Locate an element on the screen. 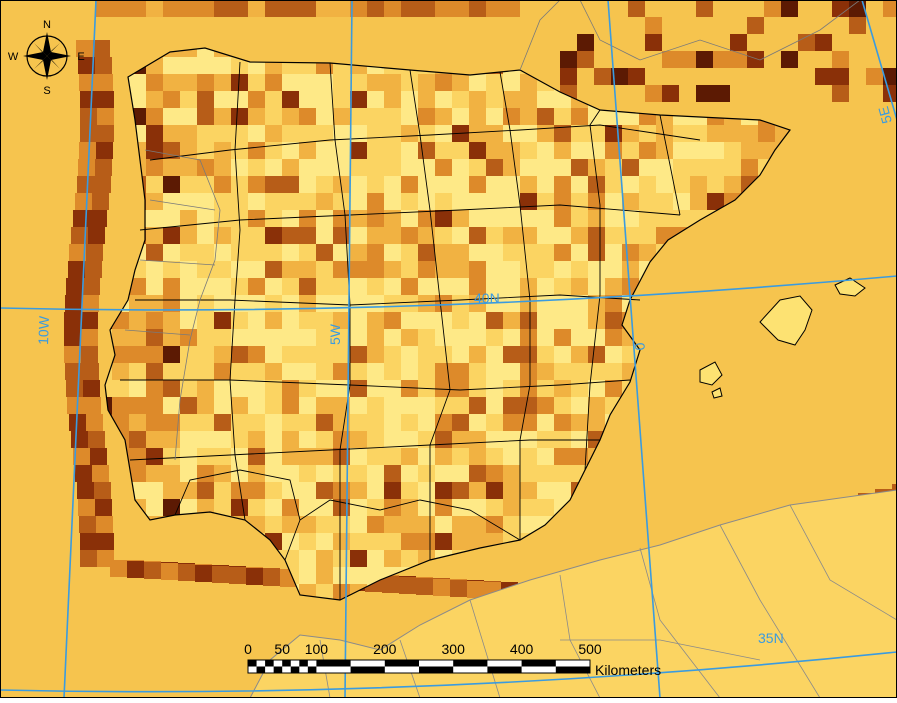 The image size is (897, 703). label-5w: 5W is located at coordinates (335, 334).